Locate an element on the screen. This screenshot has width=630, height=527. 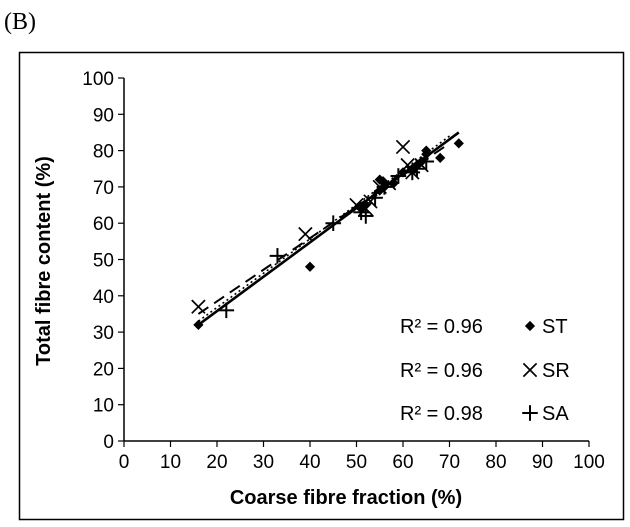
x-tick-label: 30 is located at coordinates (263, 462).